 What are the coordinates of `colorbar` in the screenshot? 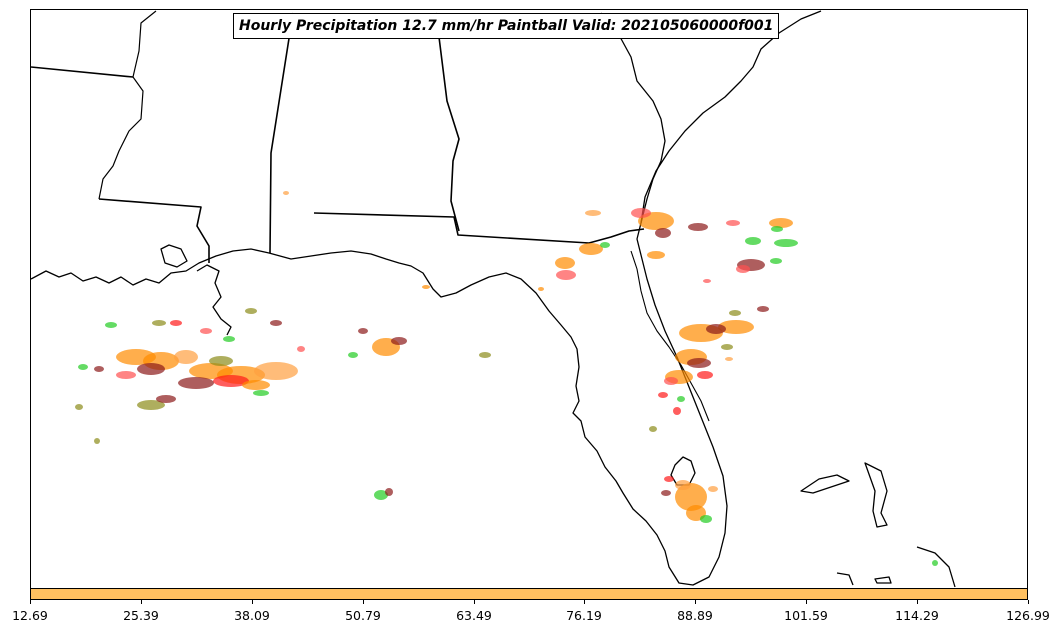 It's located at (529, 594).